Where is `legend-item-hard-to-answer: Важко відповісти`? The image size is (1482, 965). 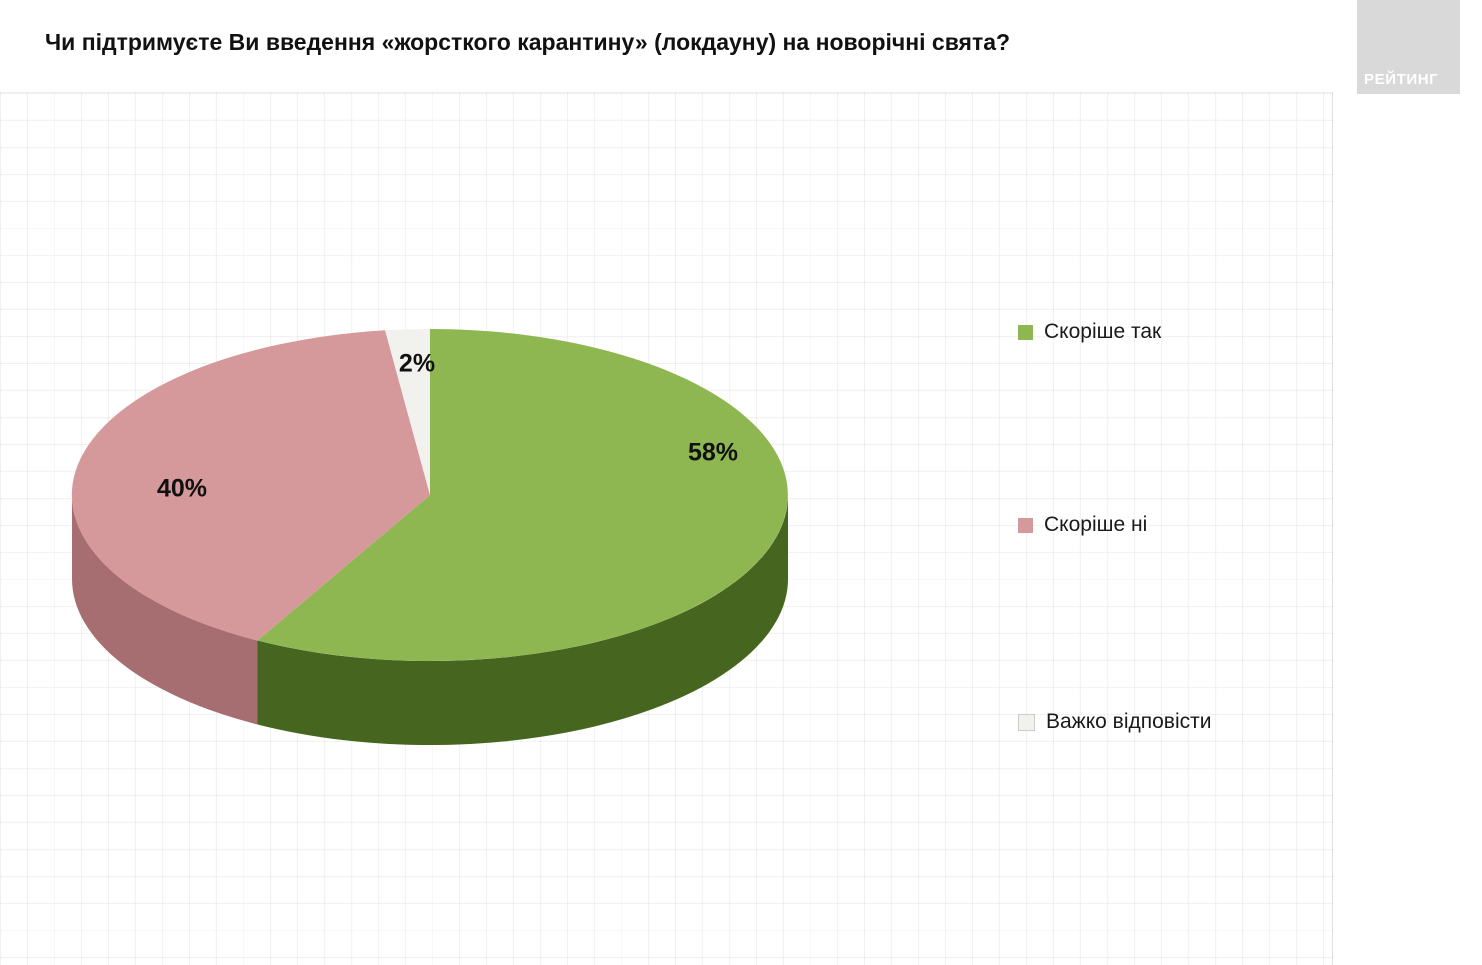 legend-item-hard-to-answer: Важко відповісти is located at coordinates (1114, 722).